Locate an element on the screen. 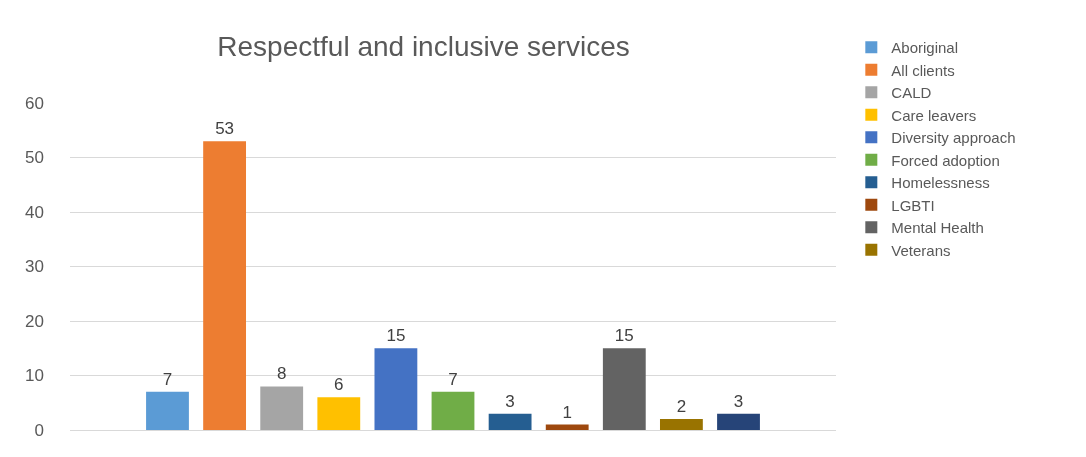 The image size is (1086, 457). legend-label: Veterans is located at coordinates (921, 250).